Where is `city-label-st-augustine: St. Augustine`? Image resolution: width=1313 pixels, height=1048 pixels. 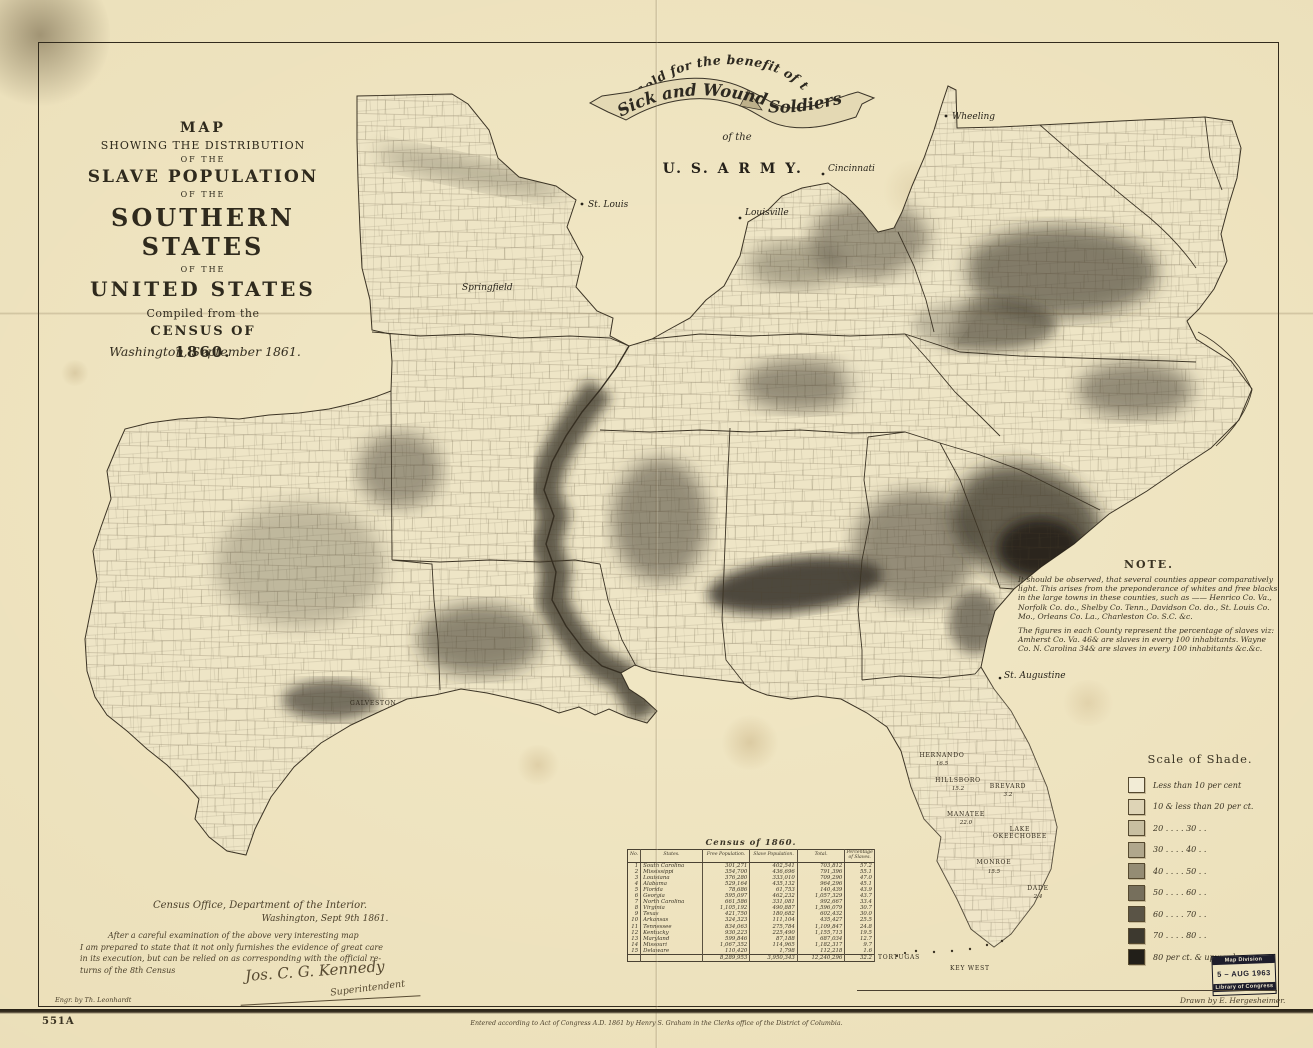 city-label-st-augustine: St. Augustine is located at coordinates (1035, 676).